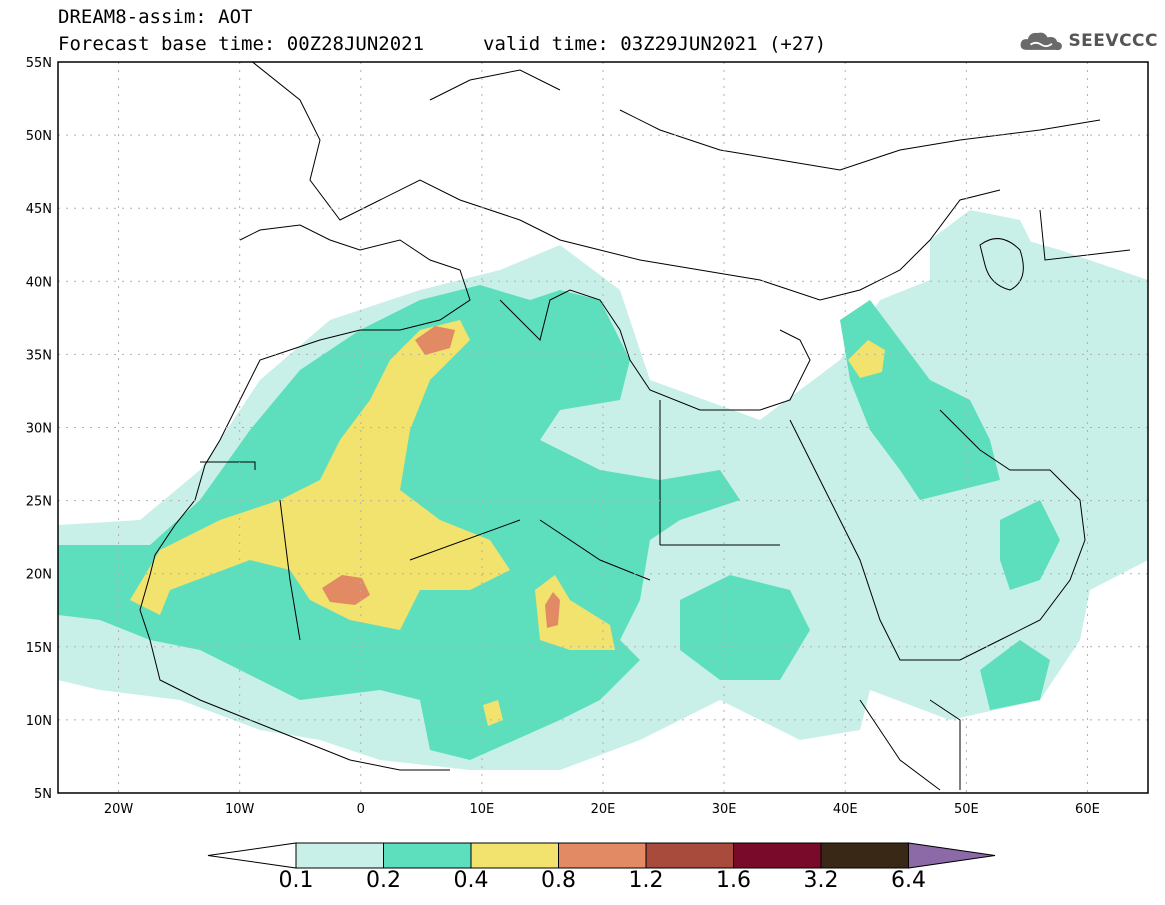 This screenshot has height=905, width=1165. I want to click on colorbar-label: 0.2, so click(383, 880).